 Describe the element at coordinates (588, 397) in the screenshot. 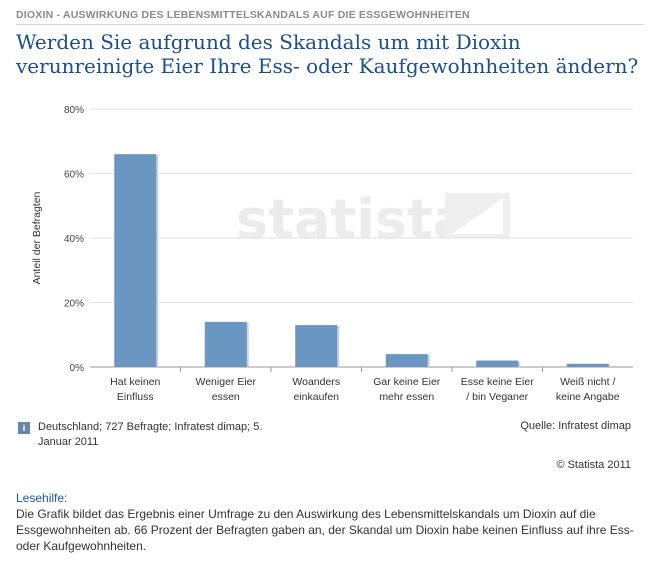

I see `x-tick-label: keine Angabe` at that location.